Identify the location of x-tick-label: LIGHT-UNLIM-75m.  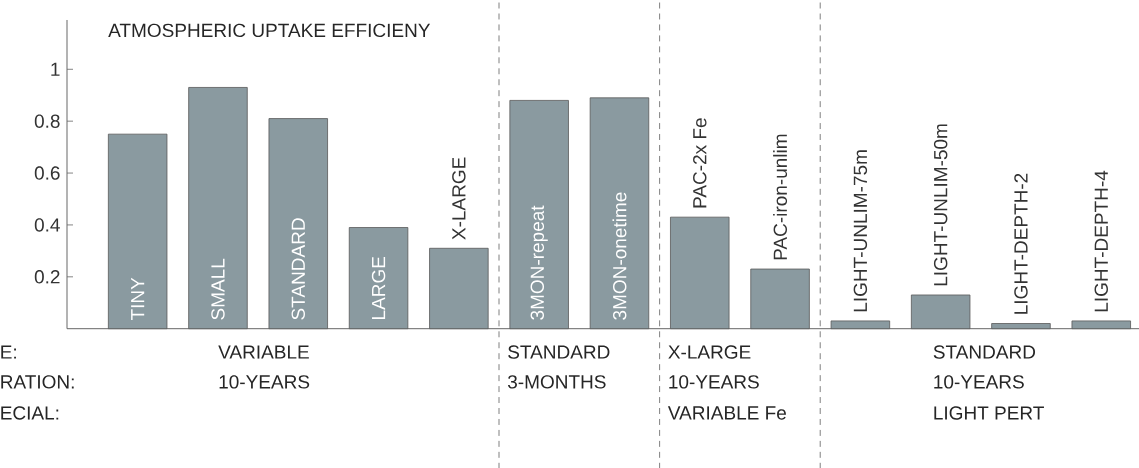
(860, 231).